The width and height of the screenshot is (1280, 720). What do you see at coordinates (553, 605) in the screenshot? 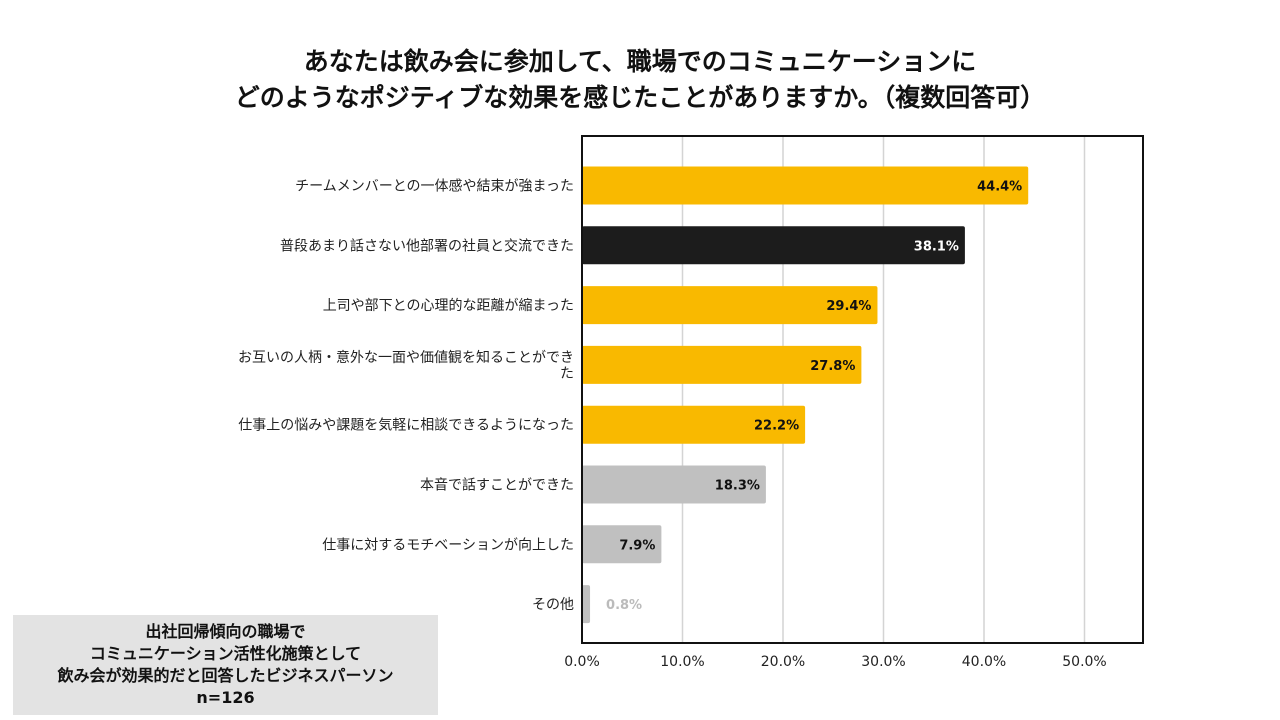
I see `category-label: その他` at bounding box center [553, 605].